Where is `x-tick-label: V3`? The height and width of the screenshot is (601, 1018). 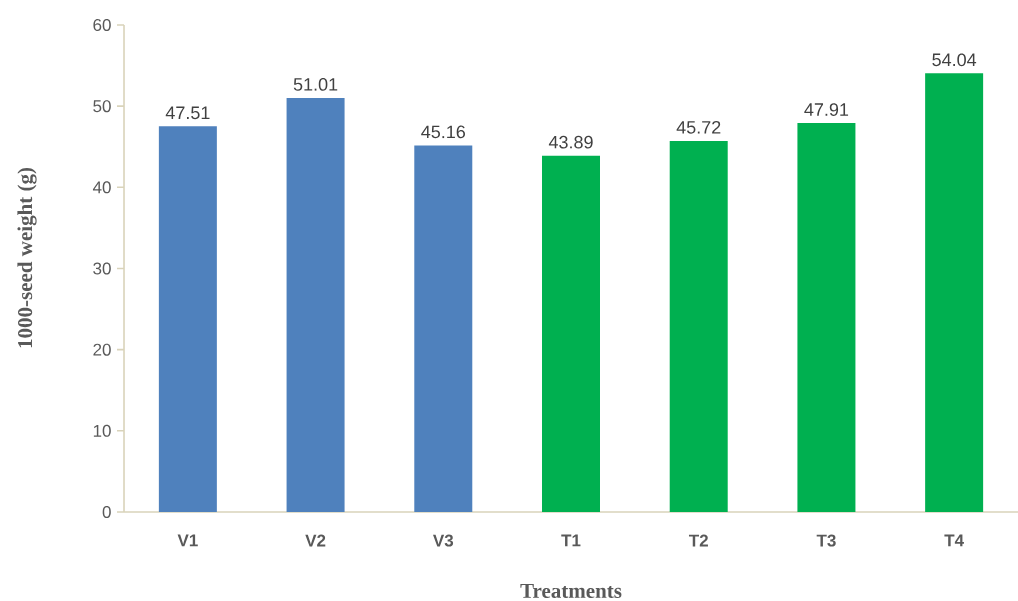 x-tick-label: V3 is located at coordinates (443, 540).